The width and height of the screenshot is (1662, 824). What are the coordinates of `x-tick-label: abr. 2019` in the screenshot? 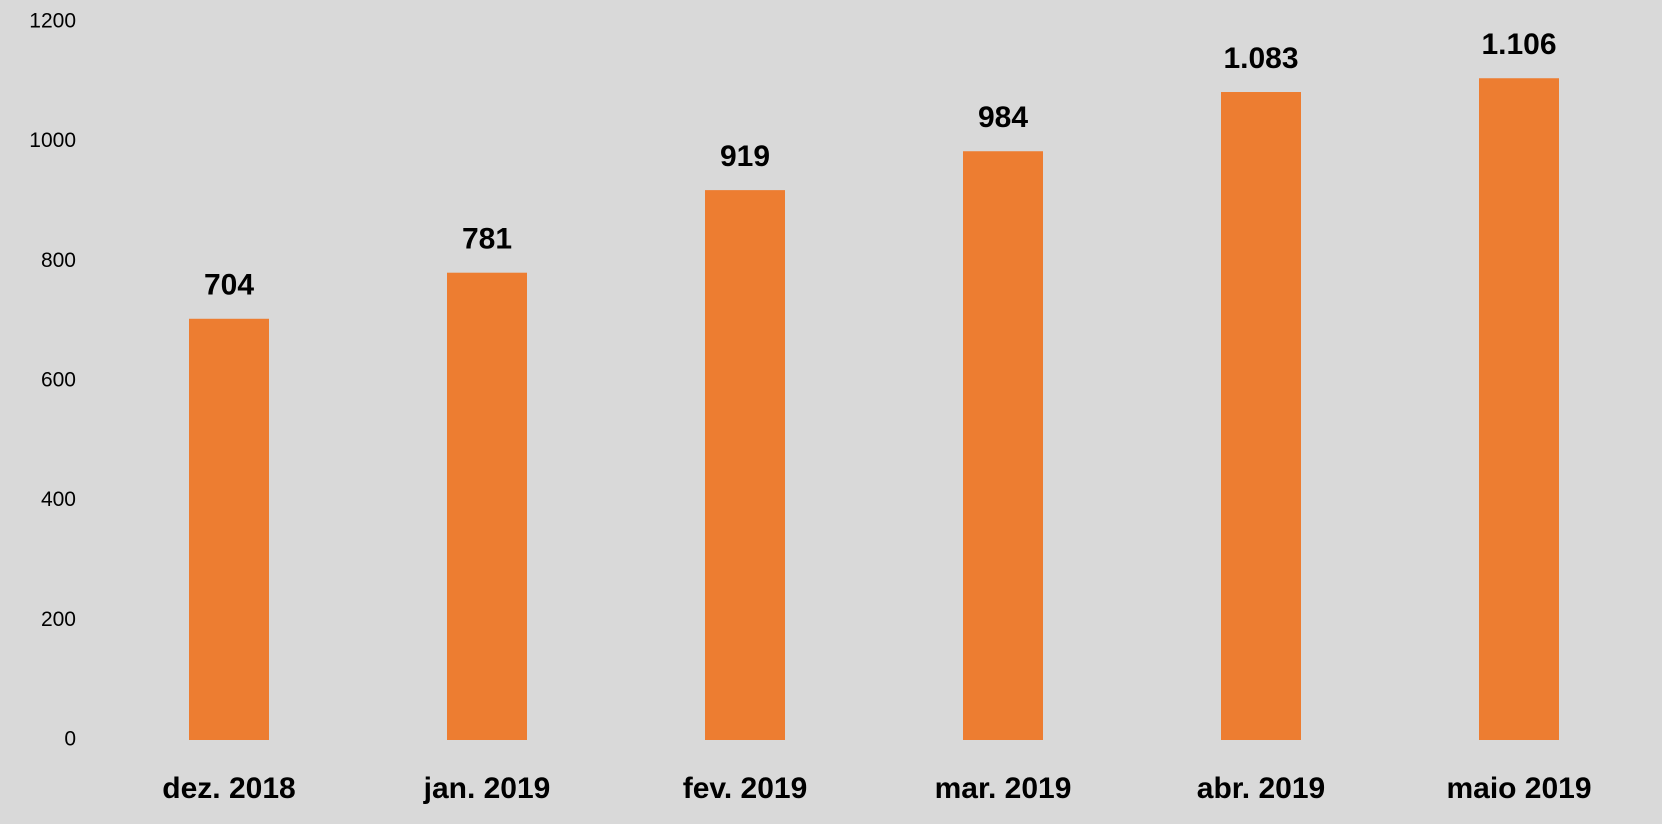 It's located at (1261, 788).